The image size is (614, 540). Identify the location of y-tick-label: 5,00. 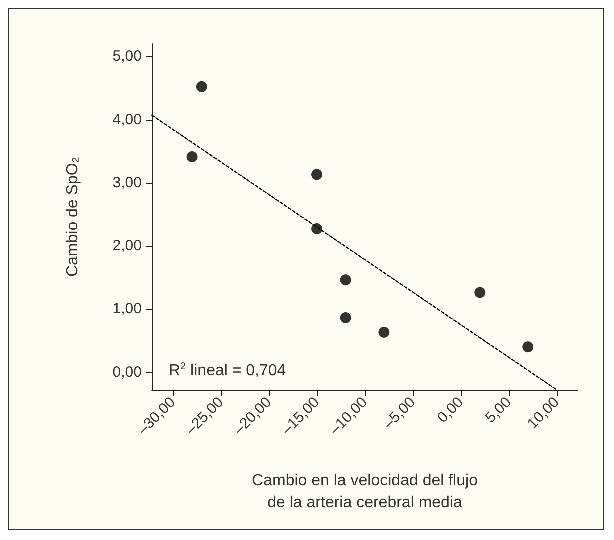
(127, 57).